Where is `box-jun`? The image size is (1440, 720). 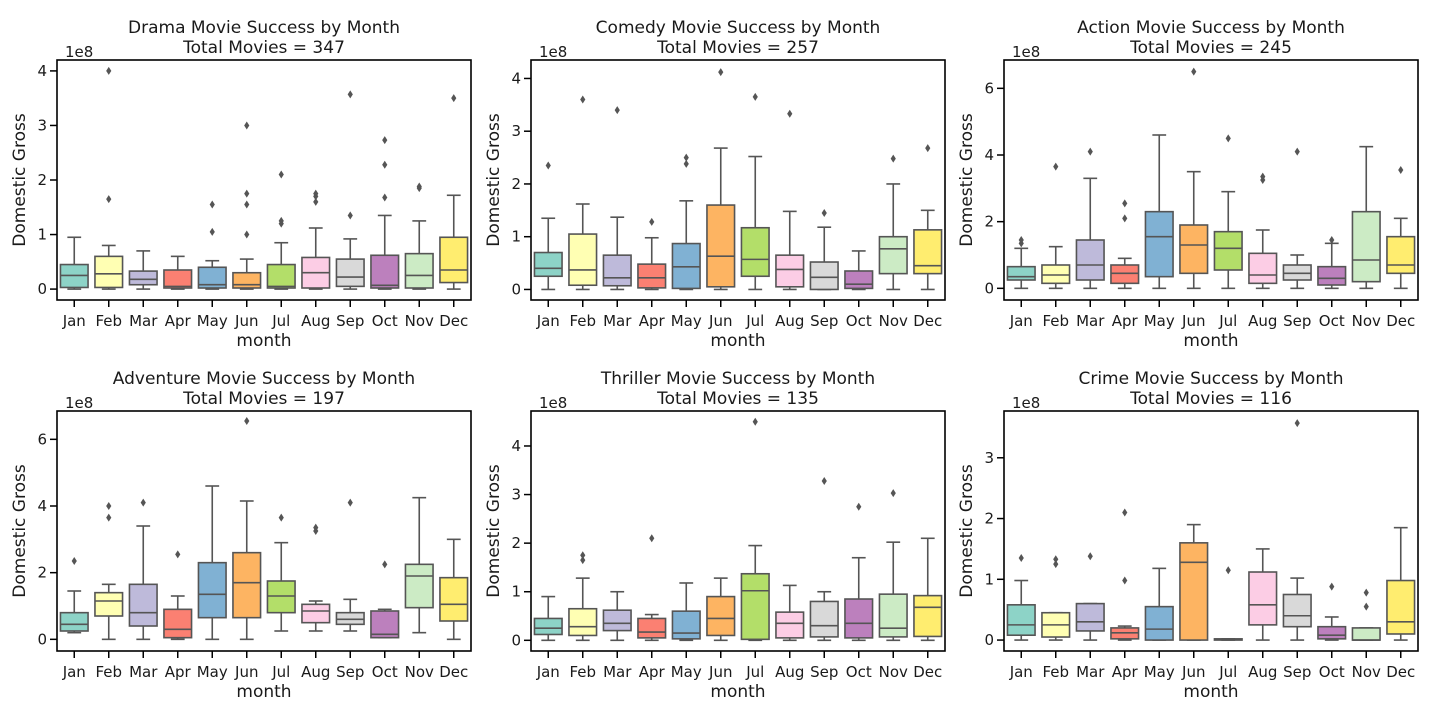 box-jun is located at coordinates (721, 179).